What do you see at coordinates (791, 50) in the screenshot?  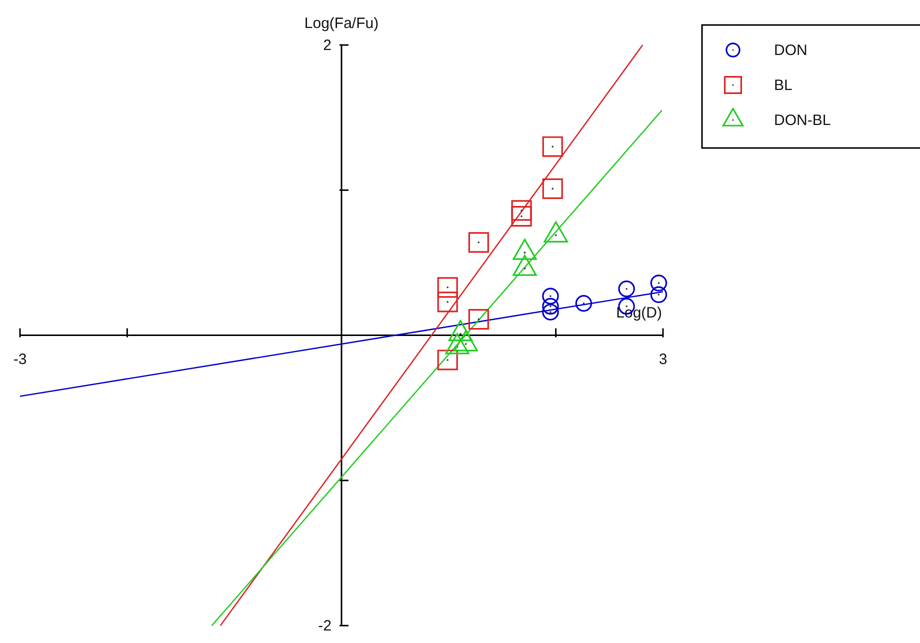 I see `legend-label: DON` at bounding box center [791, 50].